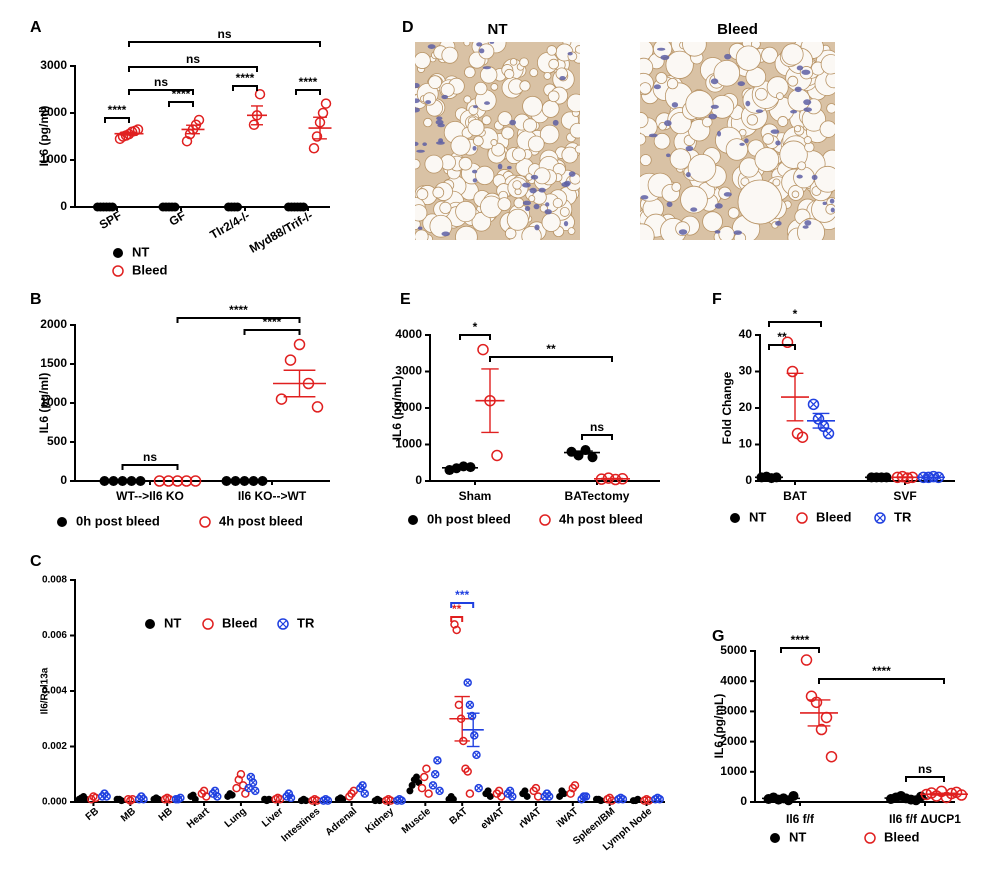 This screenshot has height=884, width=998. I want to click on y-tick-label: 40, so click(746, 334).